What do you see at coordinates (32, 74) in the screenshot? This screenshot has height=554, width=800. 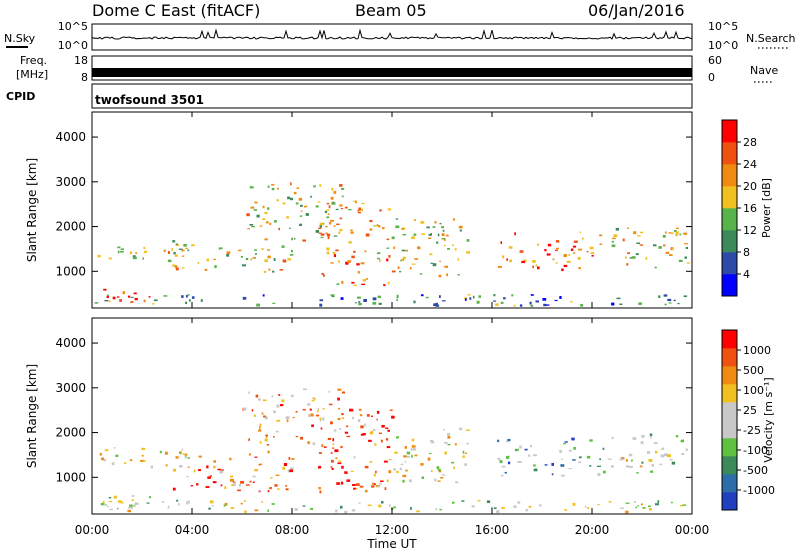 I see `freq-label-bottom: [MHz]` at bounding box center [32, 74].